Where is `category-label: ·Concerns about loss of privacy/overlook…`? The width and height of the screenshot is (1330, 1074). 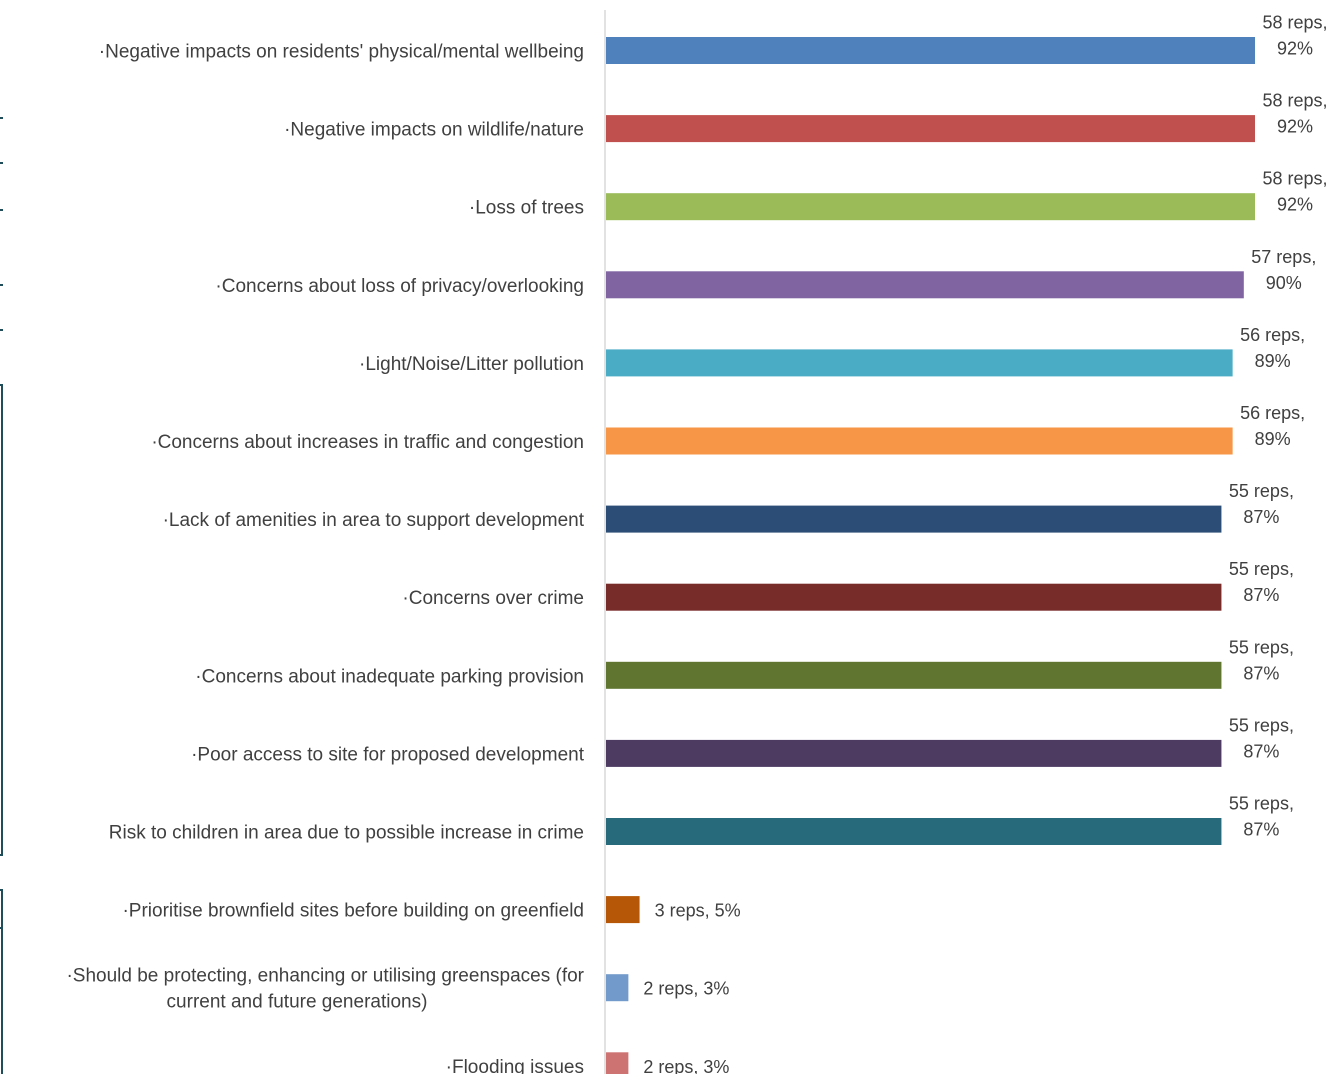 category-label: ·Concerns about loss of privacy/overlook… is located at coordinates (399, 286).